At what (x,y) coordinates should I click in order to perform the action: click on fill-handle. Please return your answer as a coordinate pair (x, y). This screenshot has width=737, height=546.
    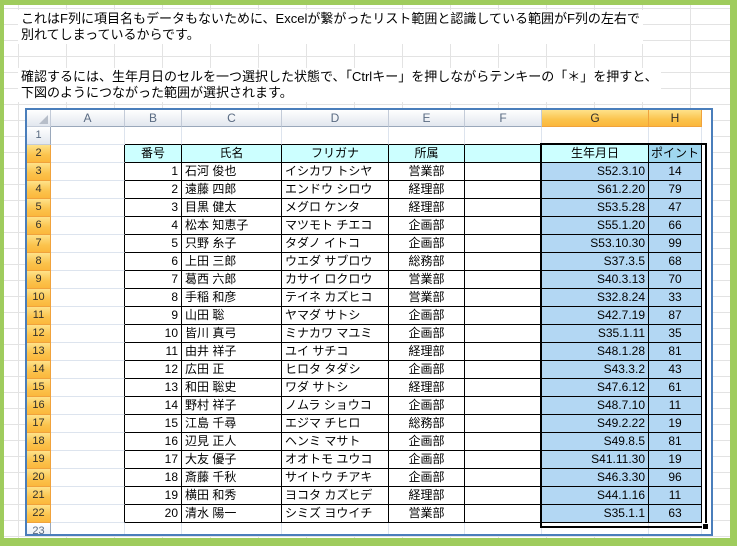
    Looking at the image, I should click on (705, 526).